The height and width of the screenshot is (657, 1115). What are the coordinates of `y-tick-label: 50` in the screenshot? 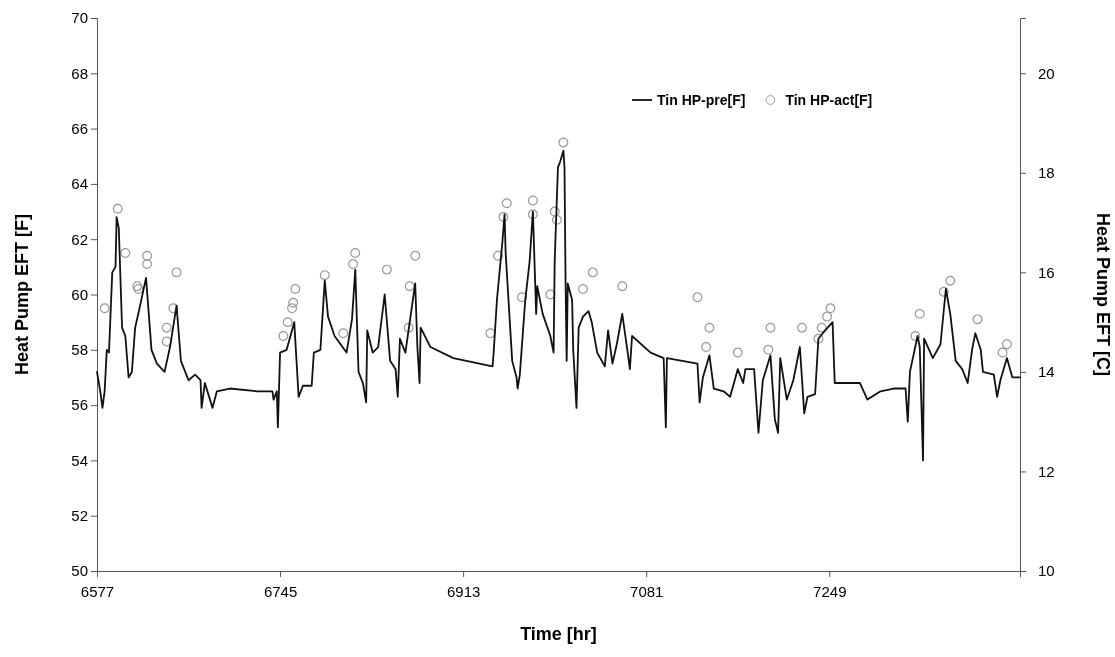 It's located at (79, 571).